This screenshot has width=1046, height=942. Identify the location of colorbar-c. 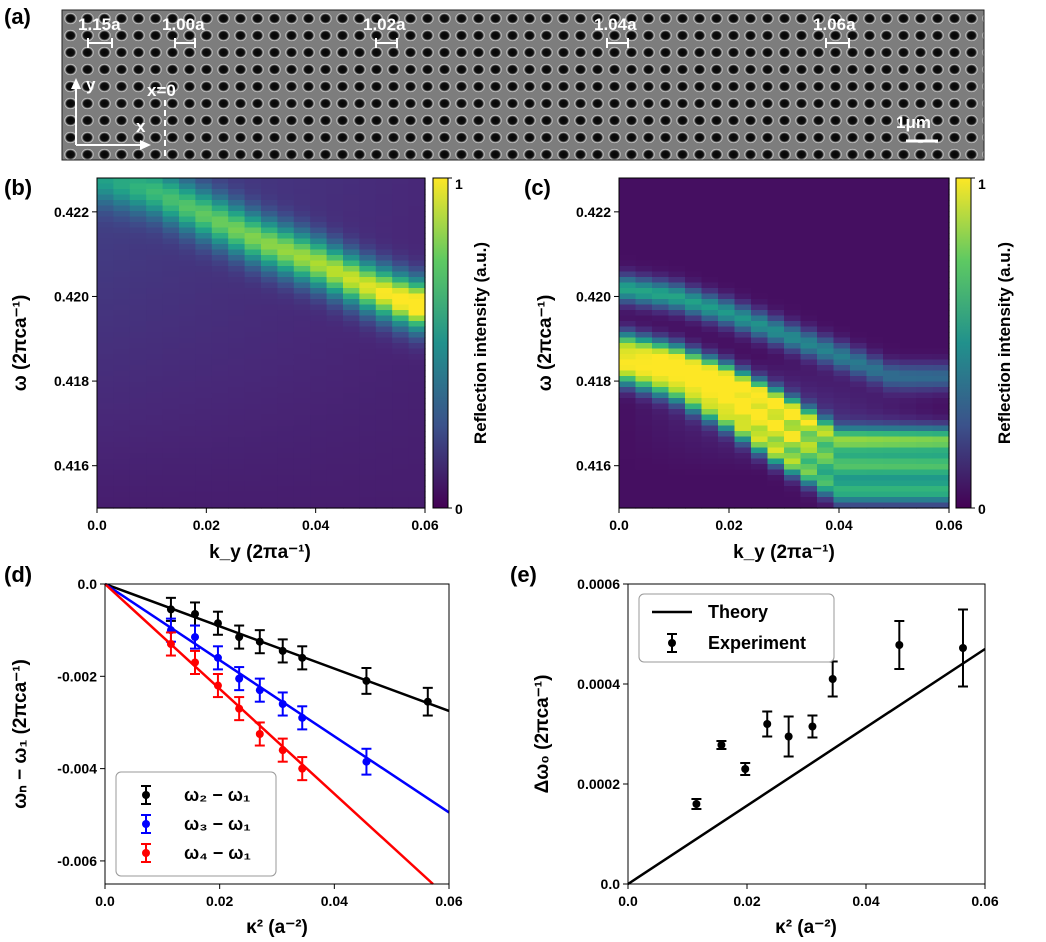
(963, 343).